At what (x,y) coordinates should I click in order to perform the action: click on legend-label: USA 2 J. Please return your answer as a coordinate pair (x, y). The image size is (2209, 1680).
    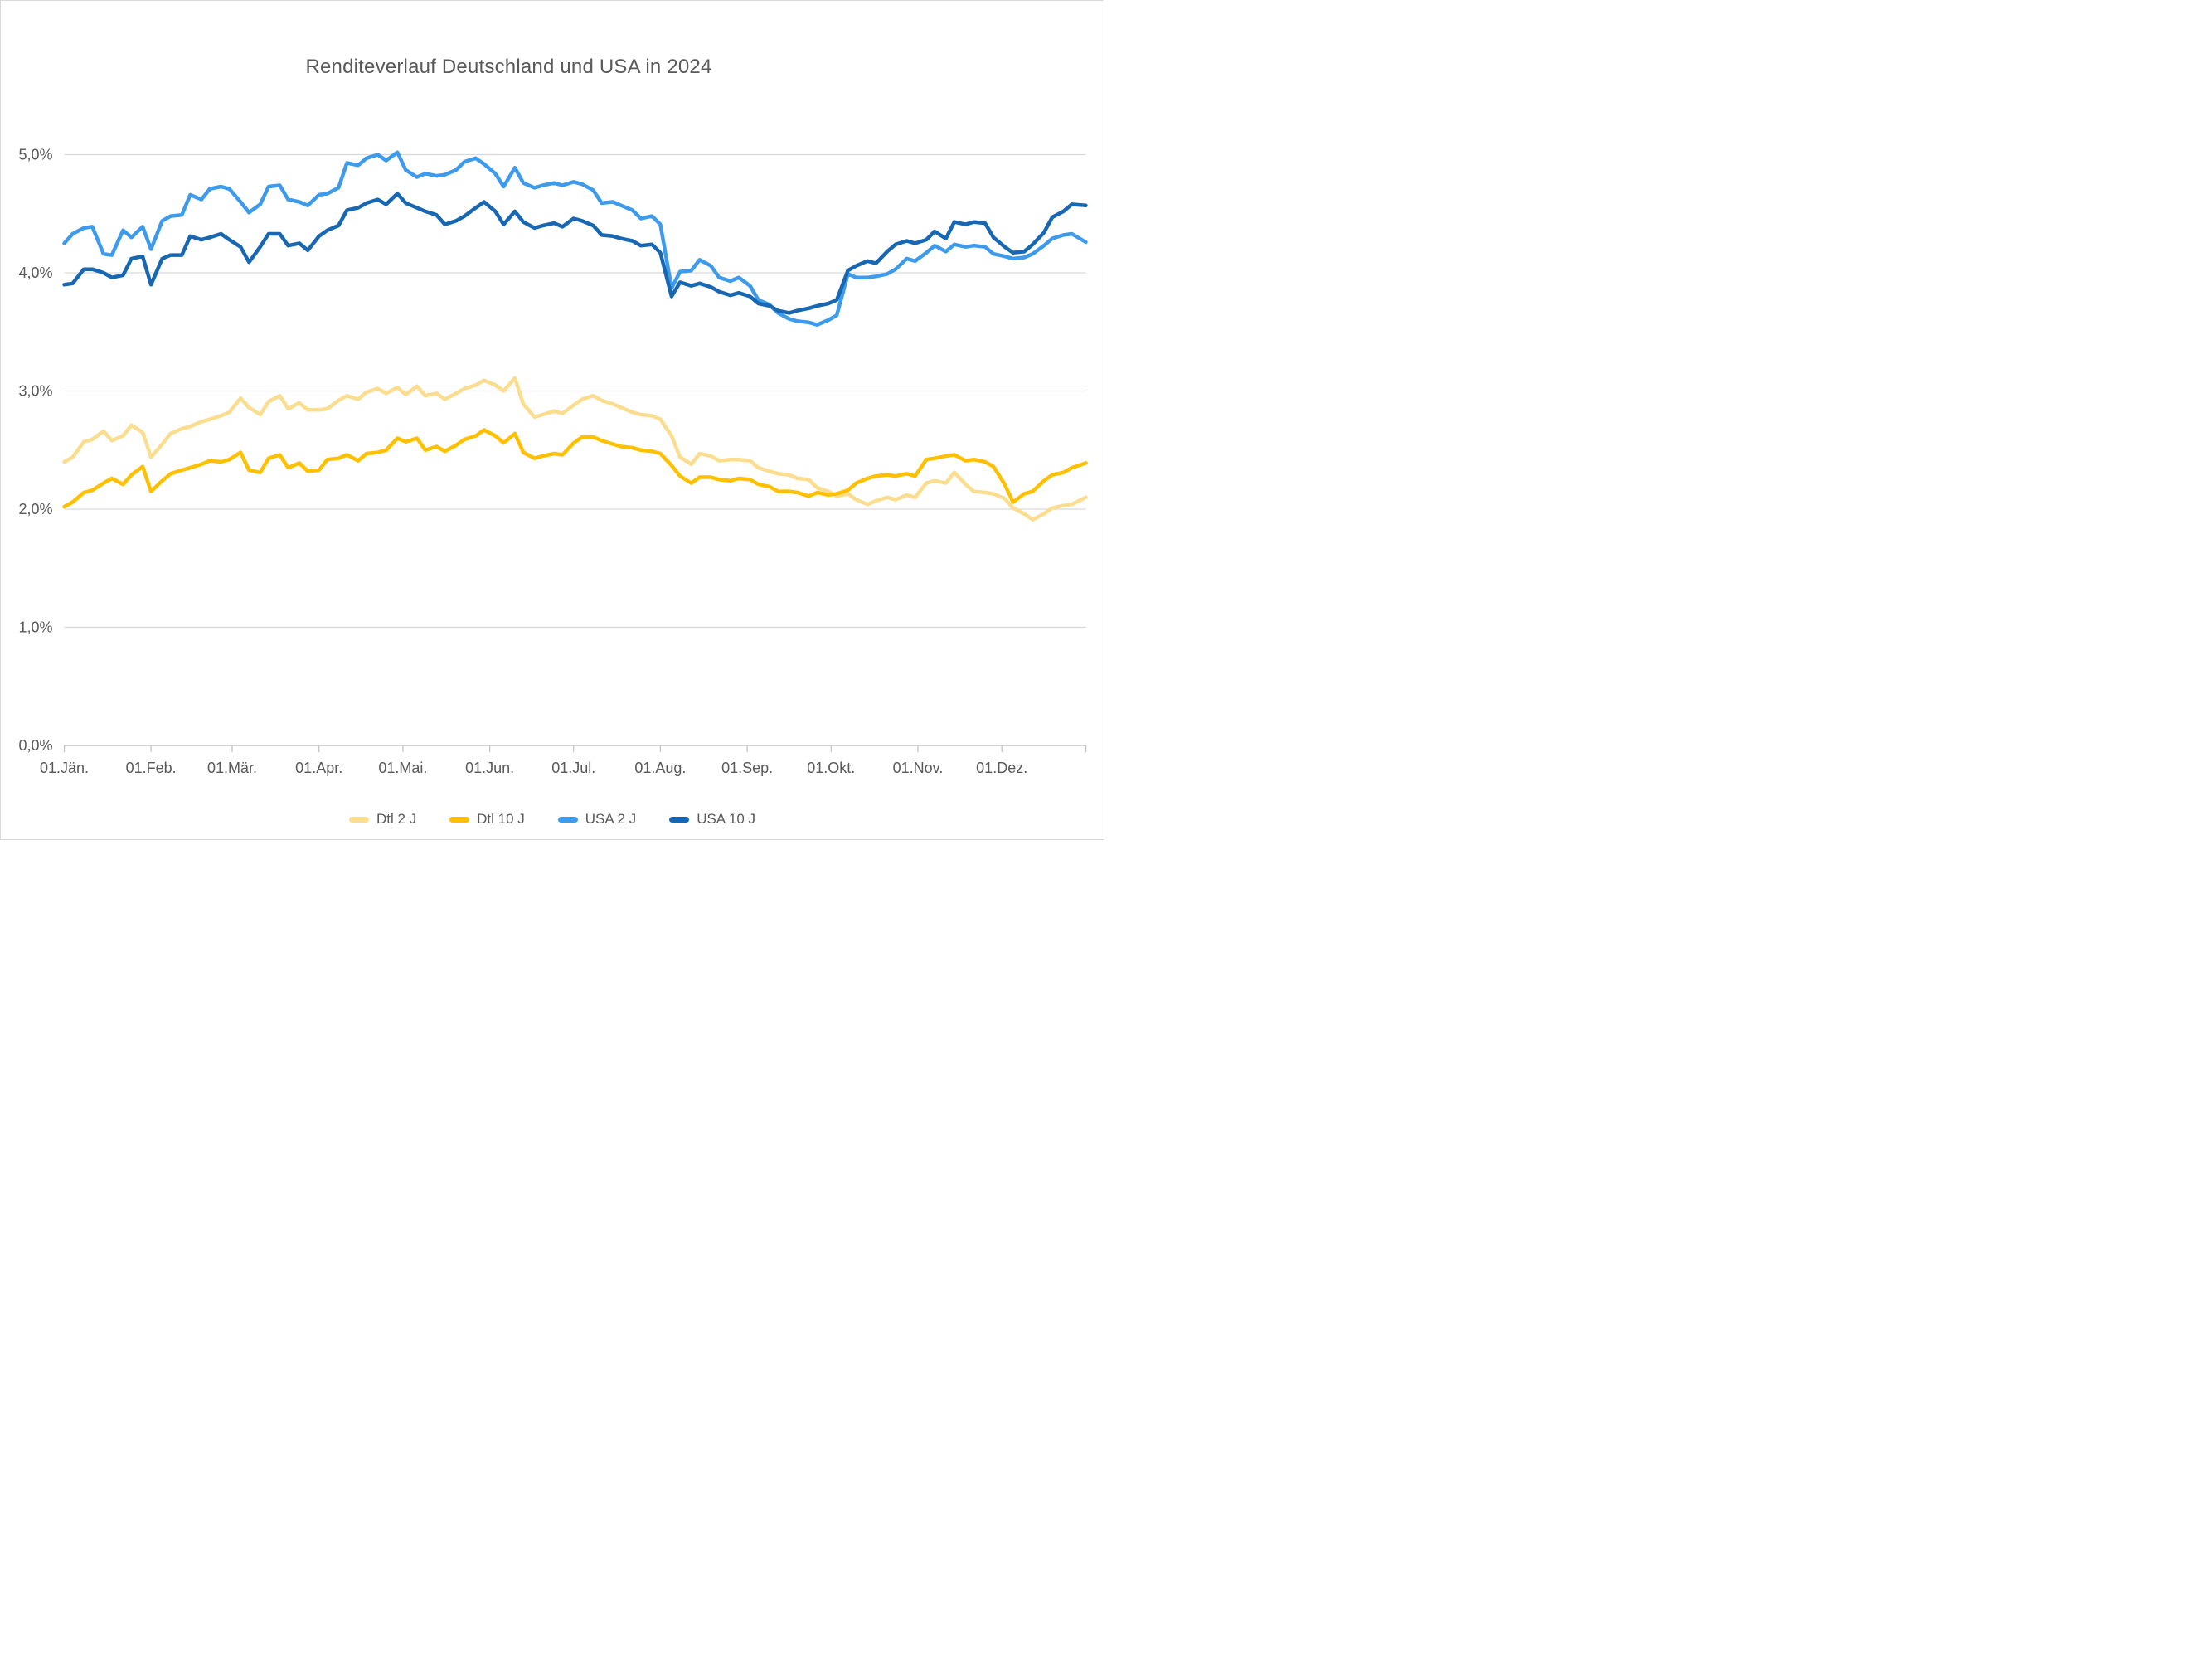
    Looking at the image, I should click on (611, 819).